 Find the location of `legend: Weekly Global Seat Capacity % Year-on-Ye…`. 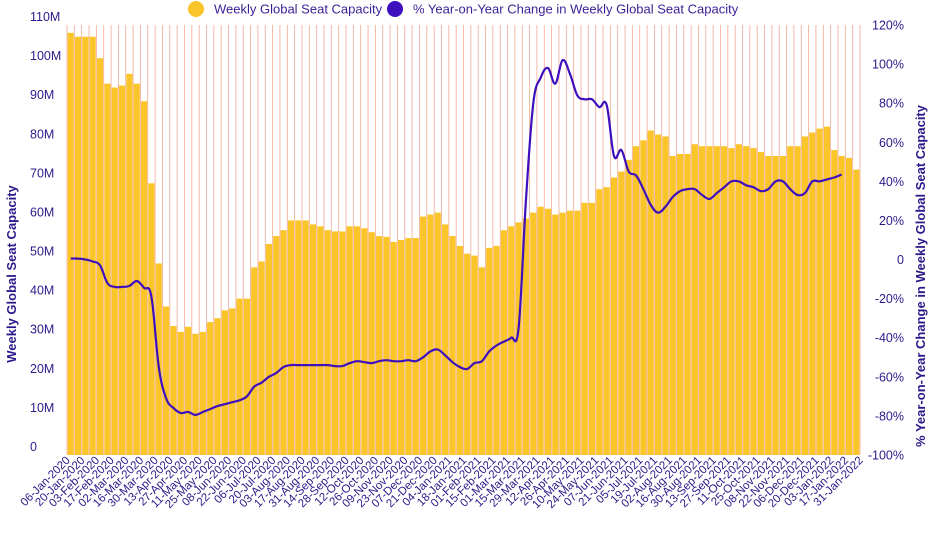

legend: Weekly Global Seat Capacity % Year-on-Ye… is located at coordinates (463, 9).